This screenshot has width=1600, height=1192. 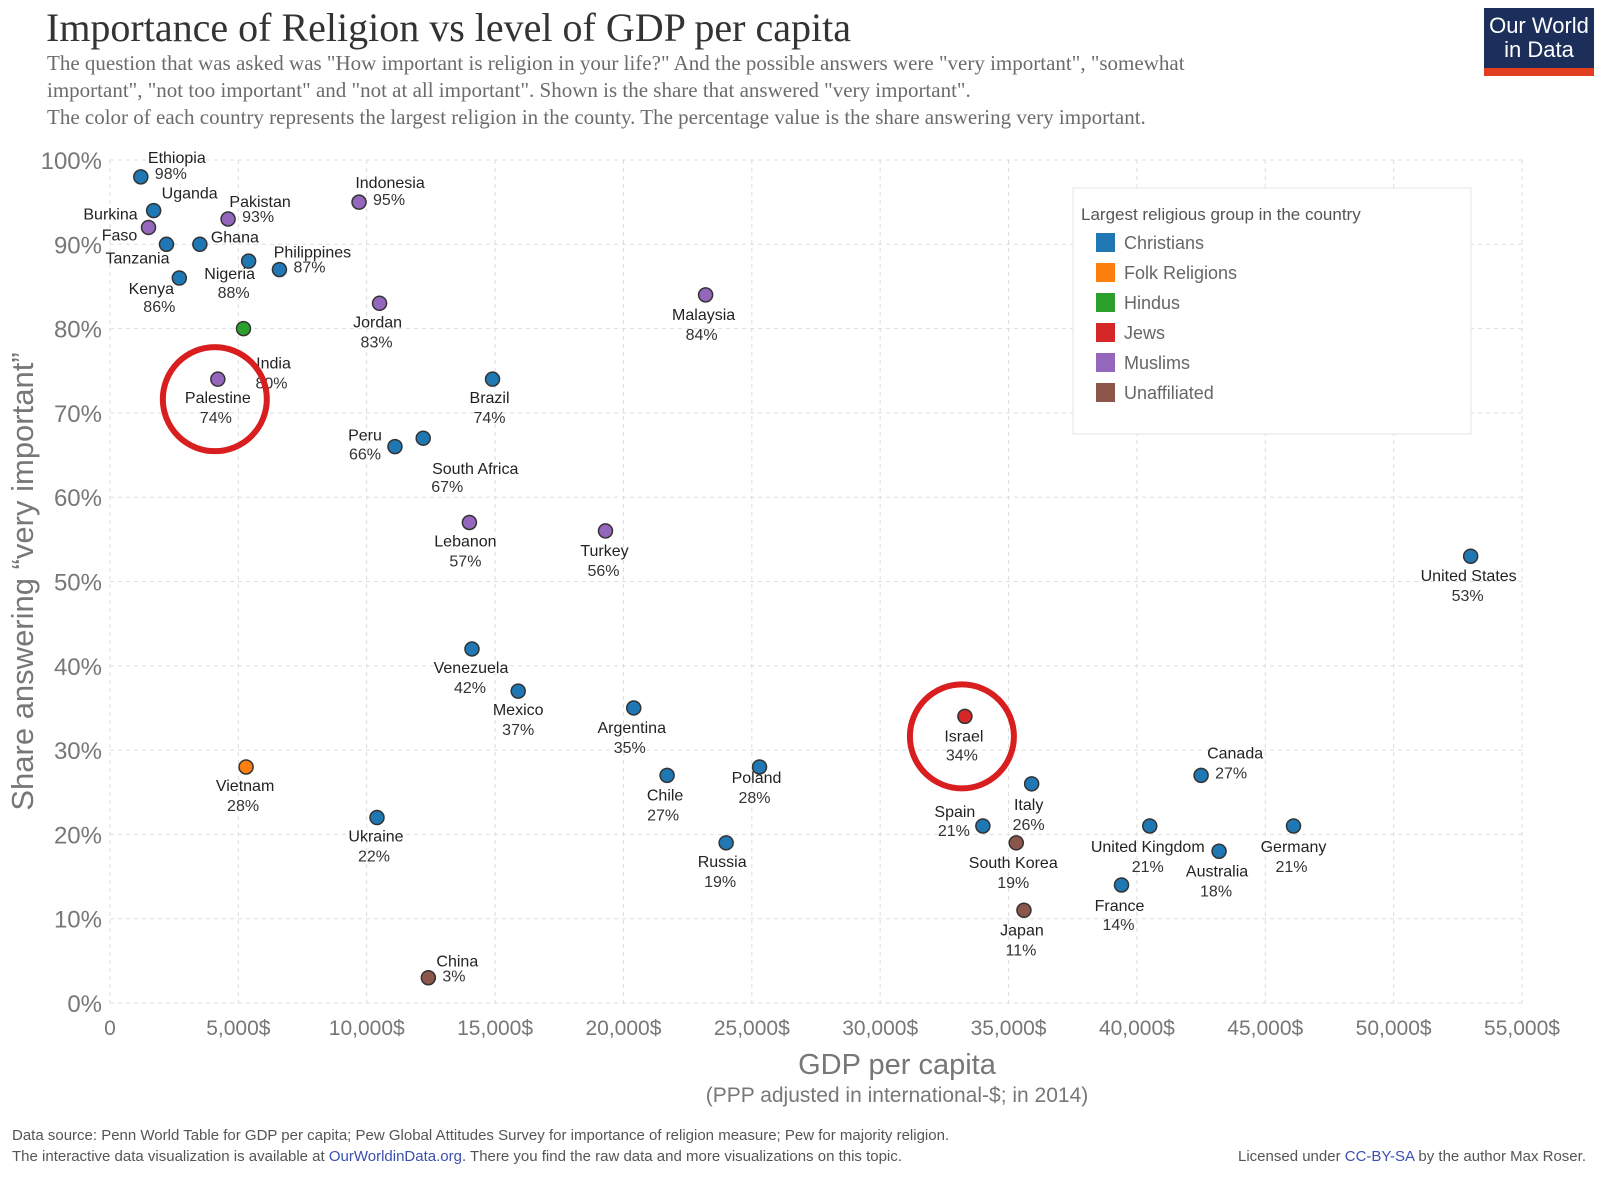 What do you see at coordinates (1265, 1028) in the screenshot?
I see `x-tick-label: 45,000$` at bounding box center [1265, 1028].